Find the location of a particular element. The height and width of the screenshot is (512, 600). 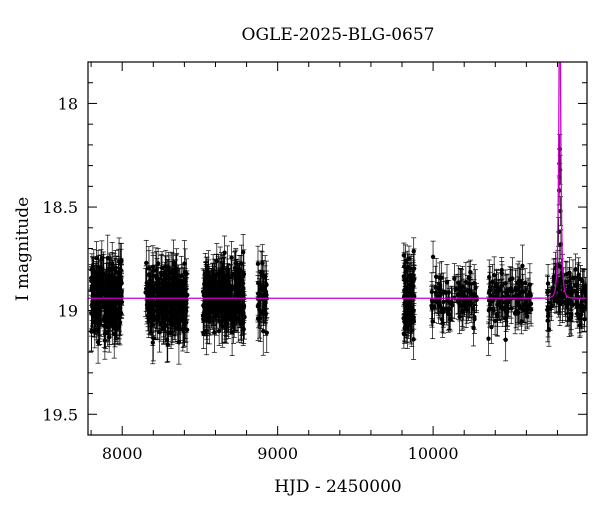

chart-title: OGLE-2025-BLG-0657 is located at coordinates (338, 35).